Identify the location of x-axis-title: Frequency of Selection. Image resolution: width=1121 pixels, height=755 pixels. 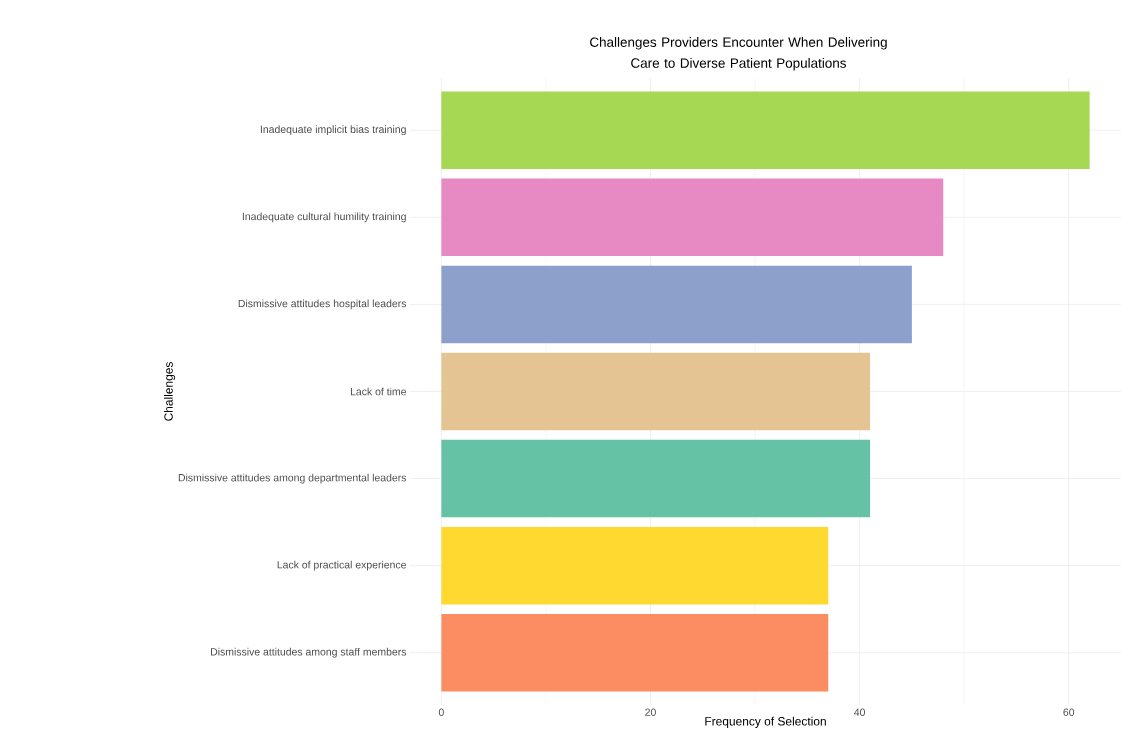
(765, 722).